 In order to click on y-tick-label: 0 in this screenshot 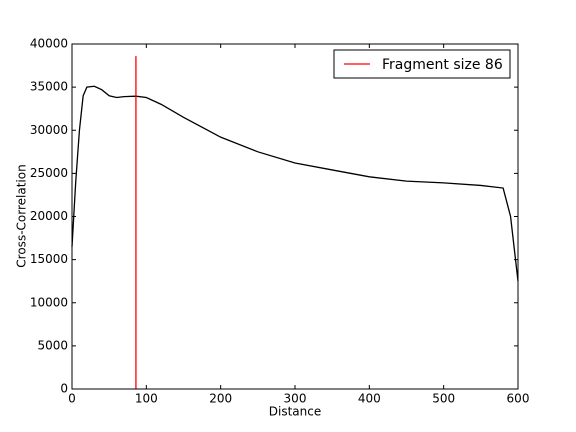, I will do `click(64, 389)`.